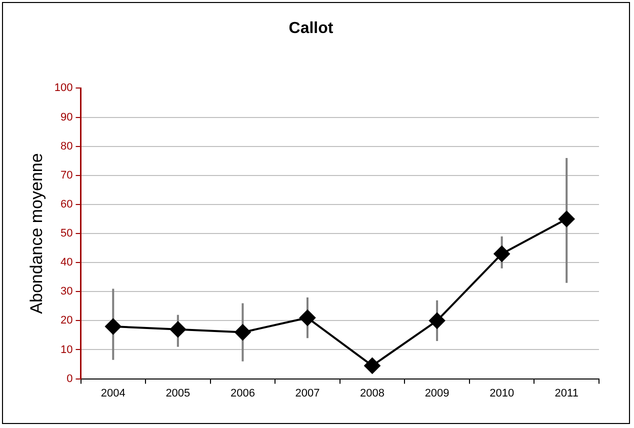 Image resolution: width=634 pixels, height=428 pixels. I want to click on y-tick-label: 50, so click(66, 234).